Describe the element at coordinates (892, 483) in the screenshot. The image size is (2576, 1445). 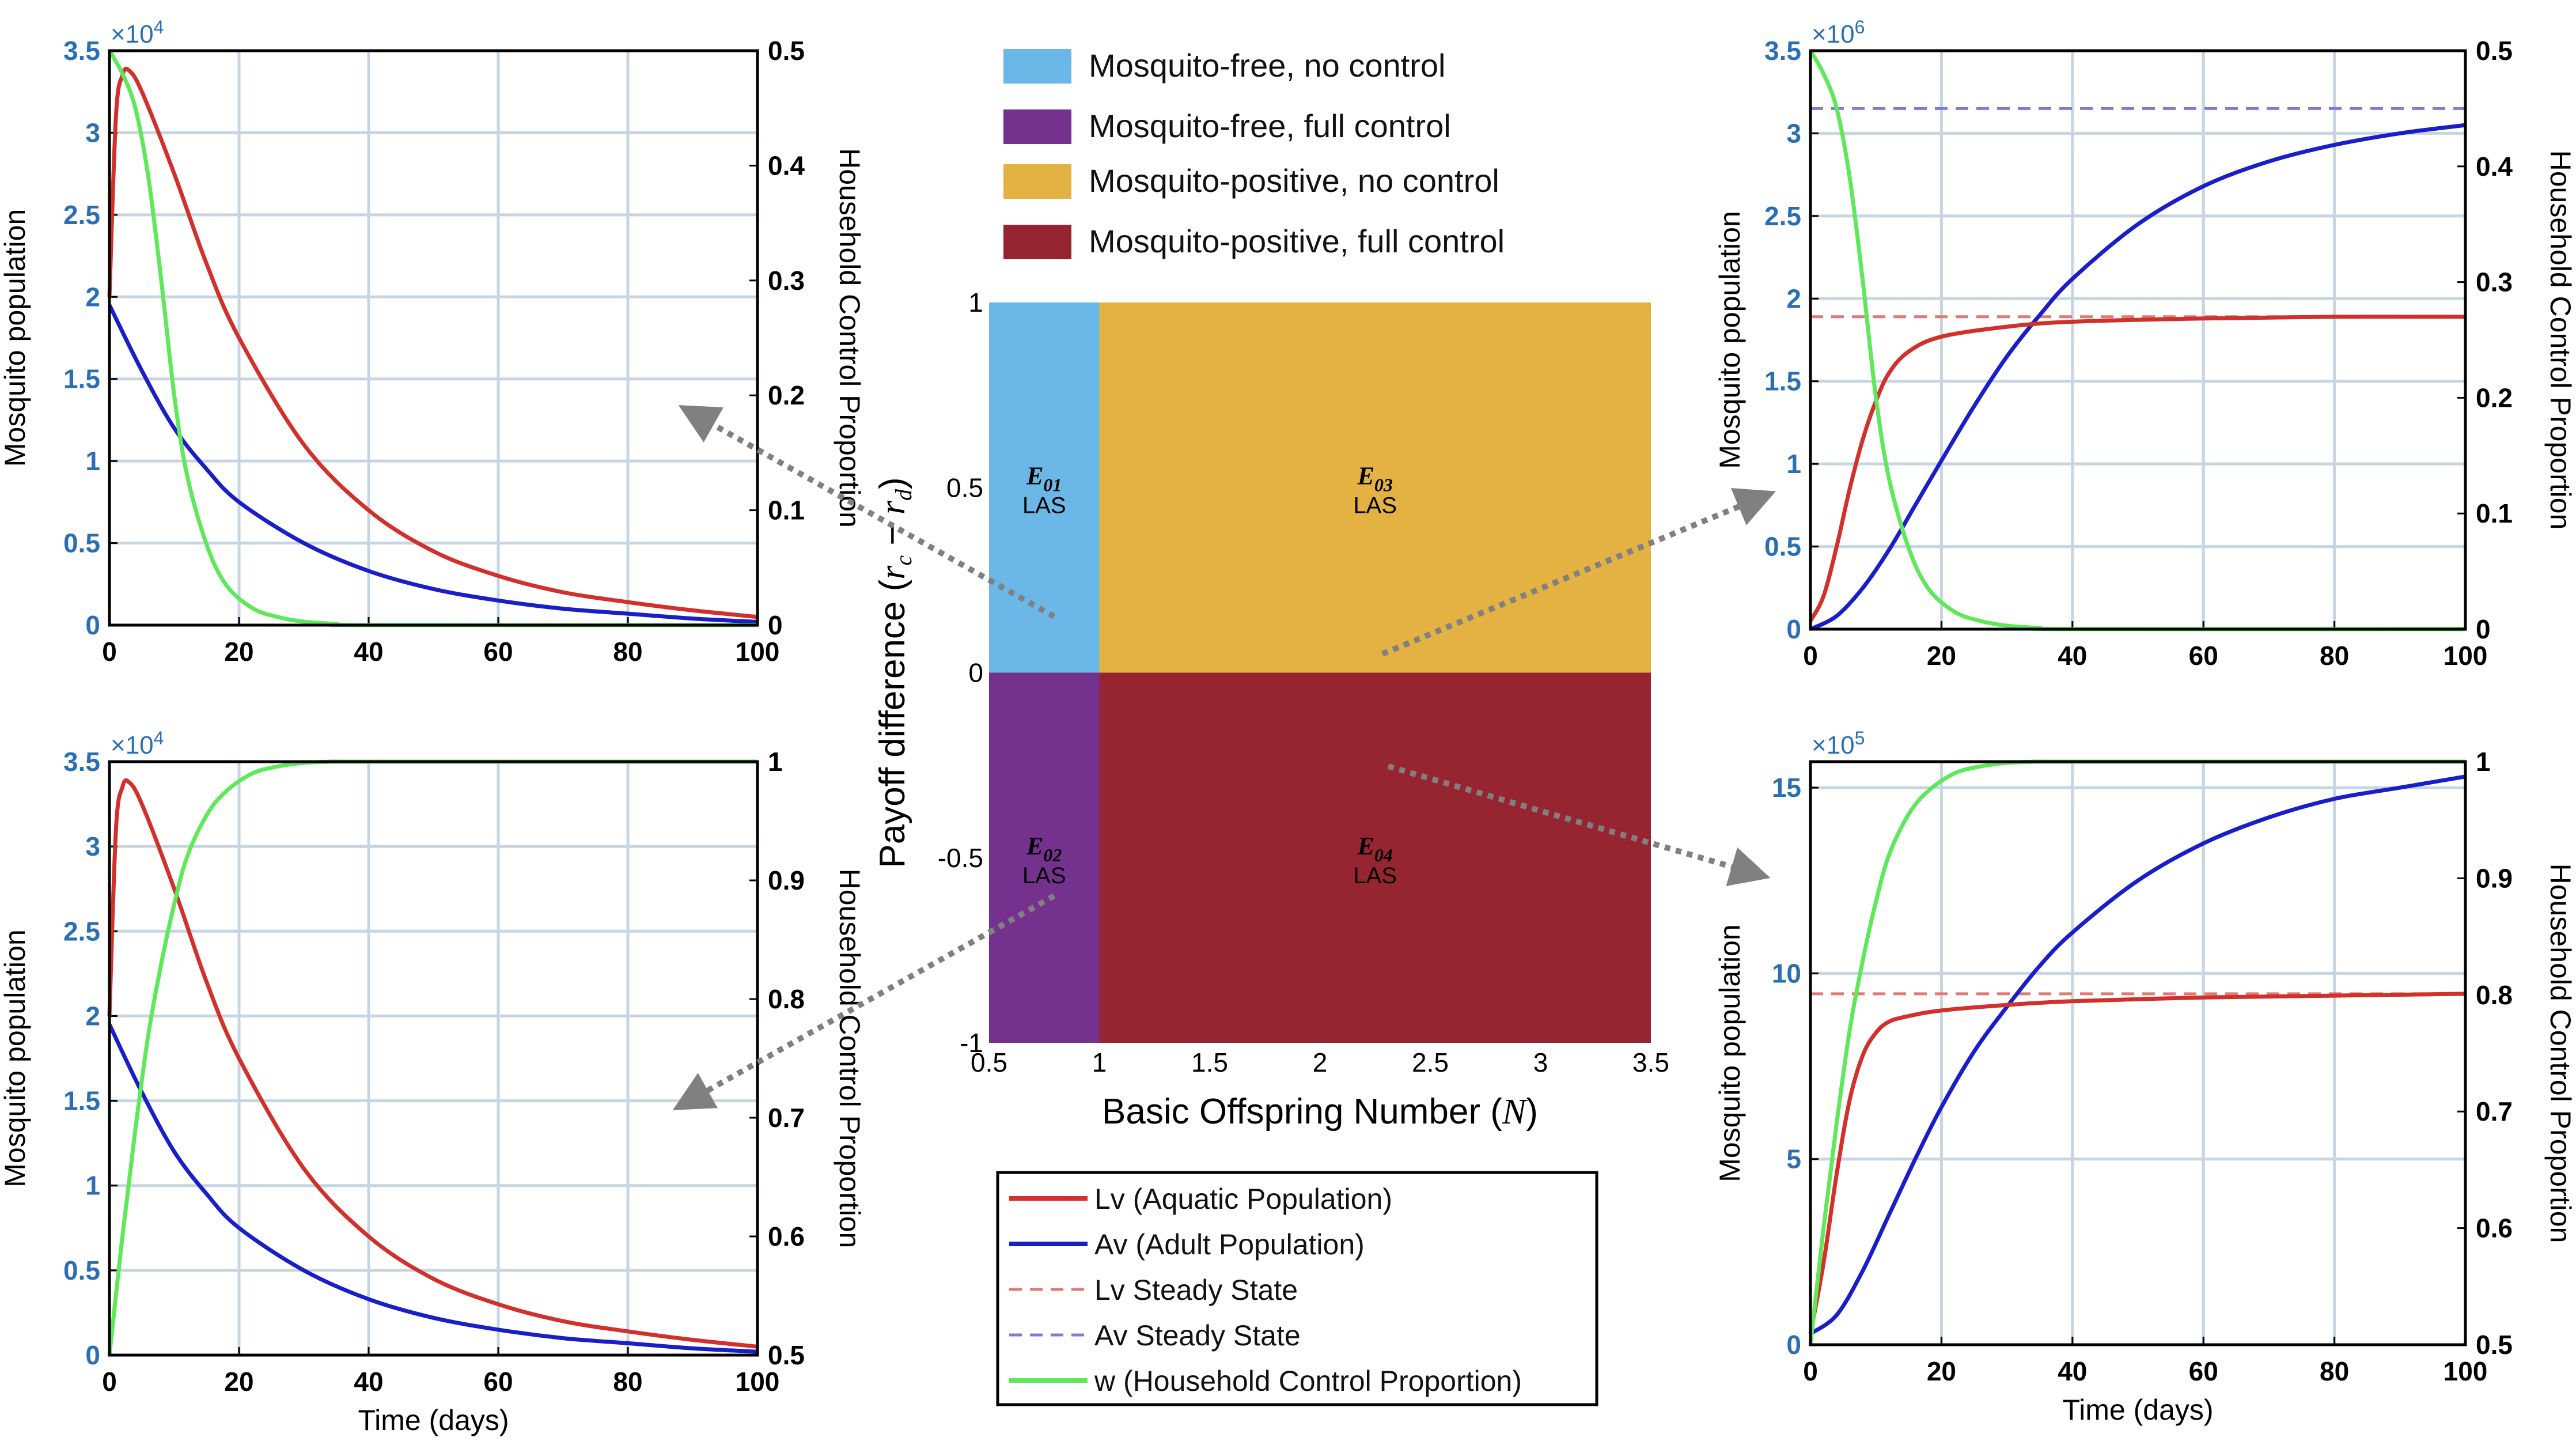
I see `y-label-close: )` at that location.